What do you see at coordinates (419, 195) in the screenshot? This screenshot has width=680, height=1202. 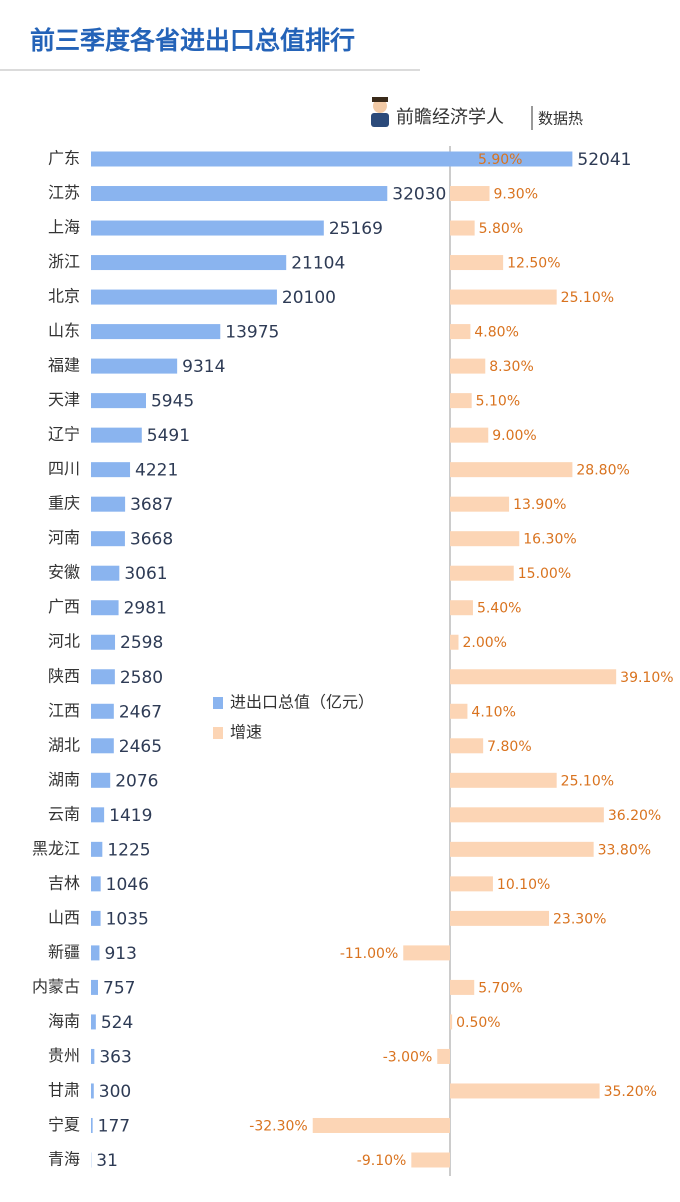 I see `value-label: 32030` at bounding box center [419, 195].